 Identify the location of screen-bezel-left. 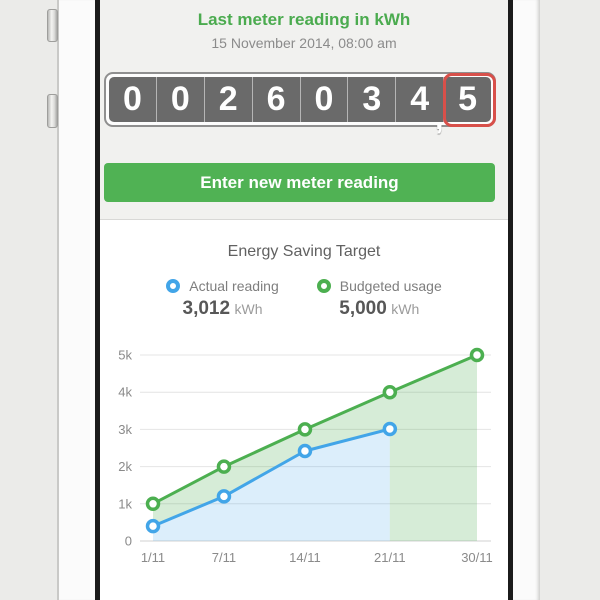
(97, 300).